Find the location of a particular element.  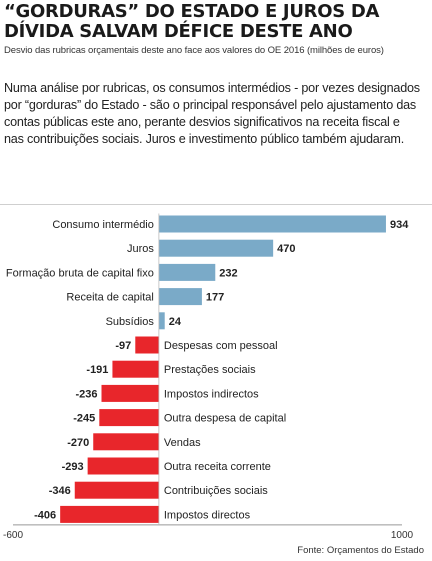

value-label: -406 is located at coordinates (45, 515).